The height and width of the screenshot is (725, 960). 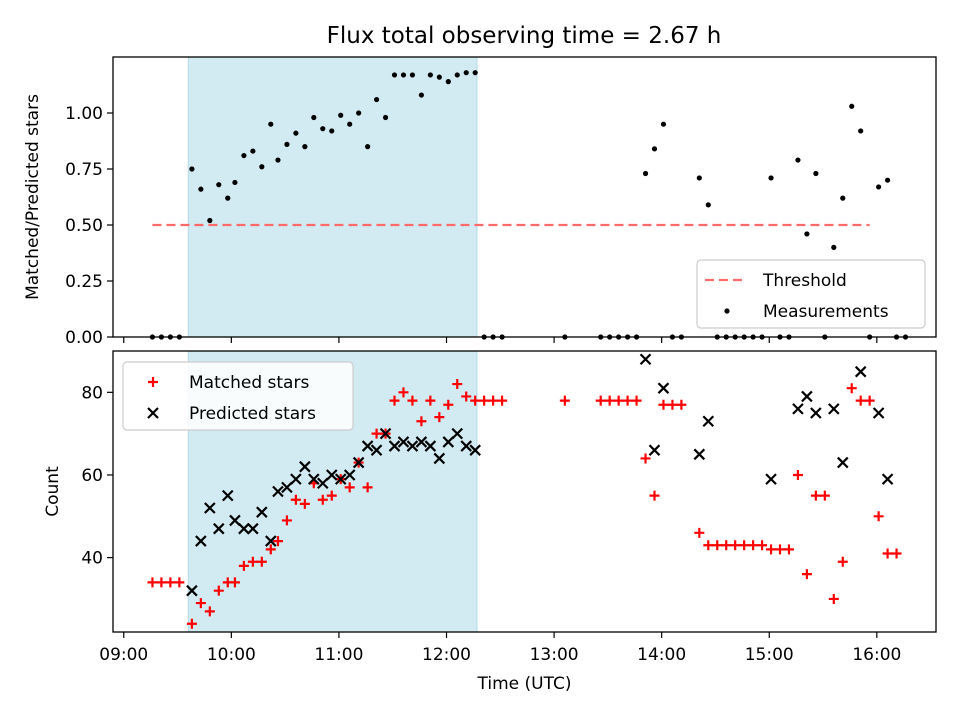 I want to click on y-axis-label: Matched/Predicted stars, so click(x=33, y=197).